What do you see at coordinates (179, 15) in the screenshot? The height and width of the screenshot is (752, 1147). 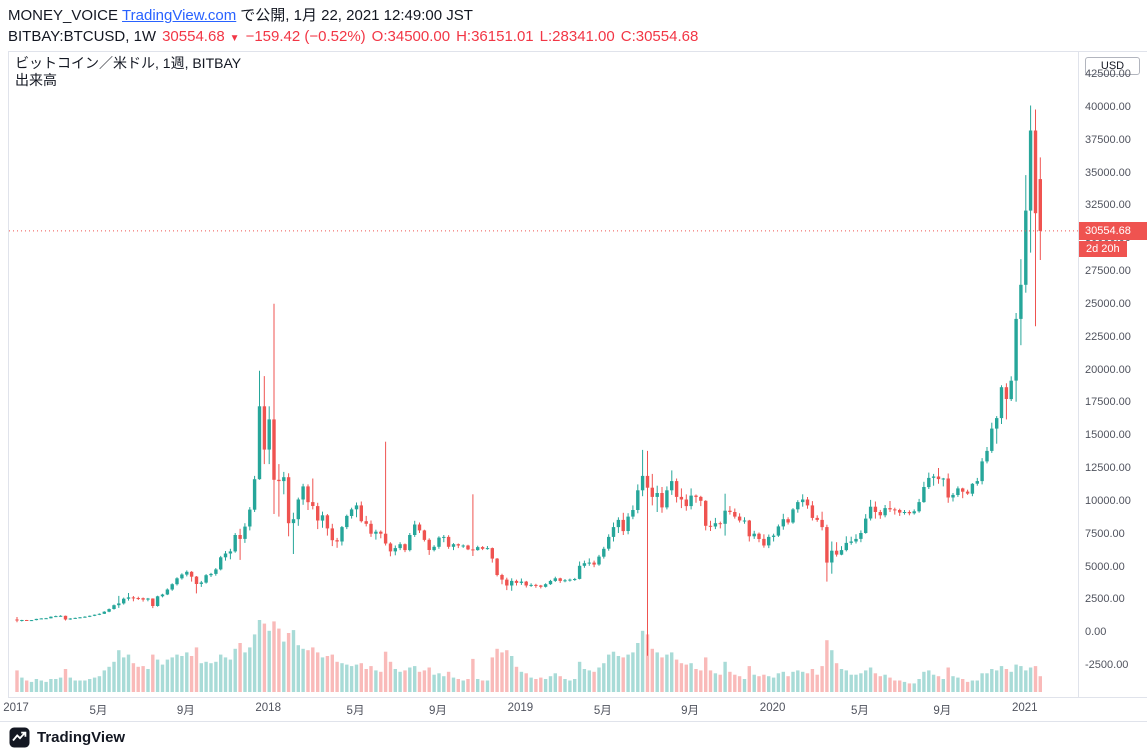 I see `tradingview-link: TradingView.com` at bounding box center [179, 15].